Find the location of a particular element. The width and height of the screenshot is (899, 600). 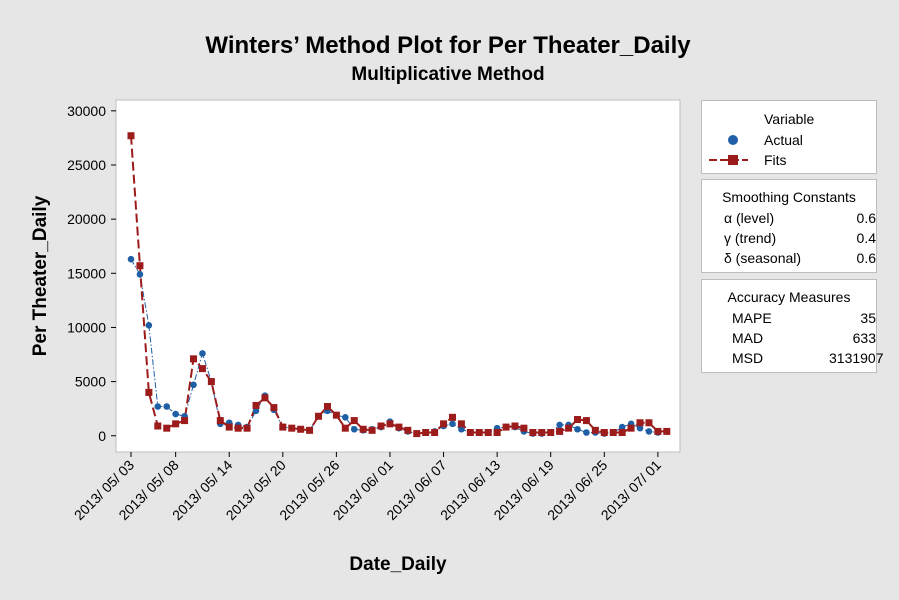

y-tick-label: 0 is located at coordinates (102, 436).